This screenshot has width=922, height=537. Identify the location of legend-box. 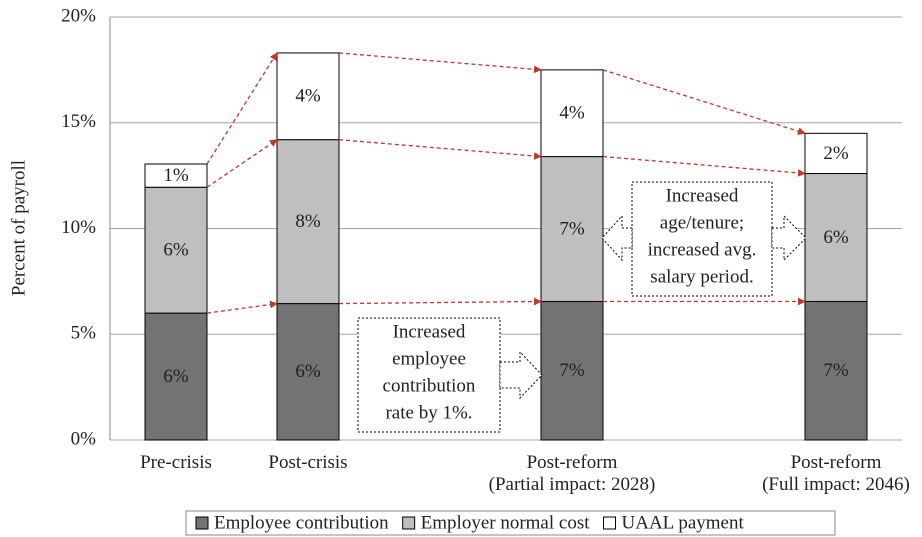
(510, 523).